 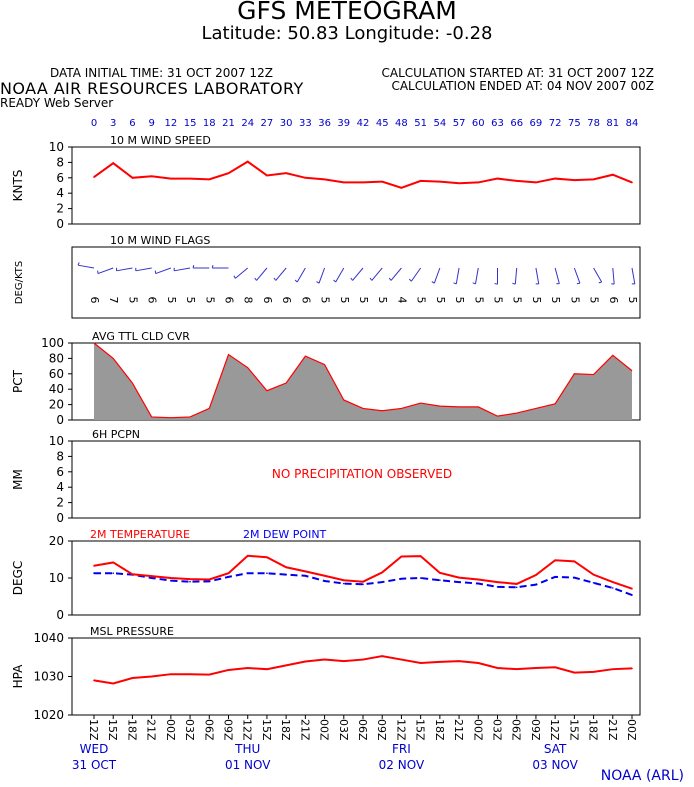 What do you see at coordinates (247, 749) in the screenshot?
I see `day-label: THU` at bounding box center [247, 749].